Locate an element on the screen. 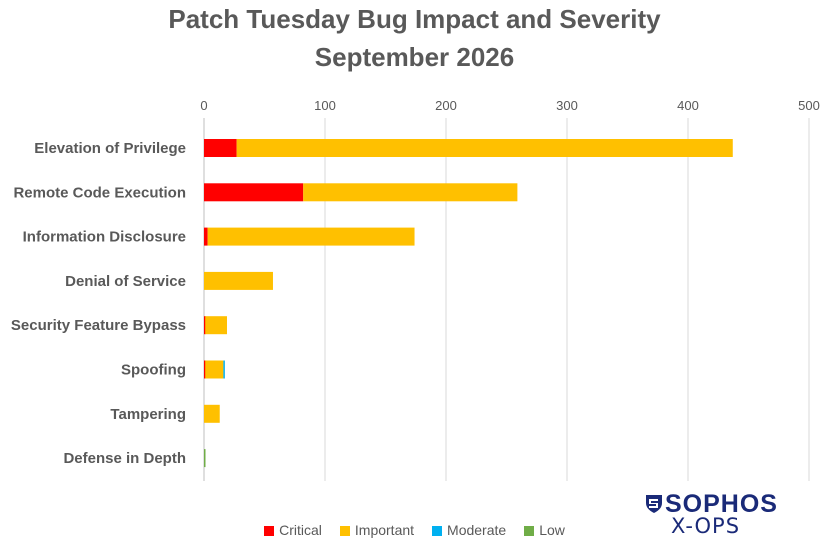 This screenshot has width=829, height=547. category-label: Denial of Service is located at coordinates (125, 281).